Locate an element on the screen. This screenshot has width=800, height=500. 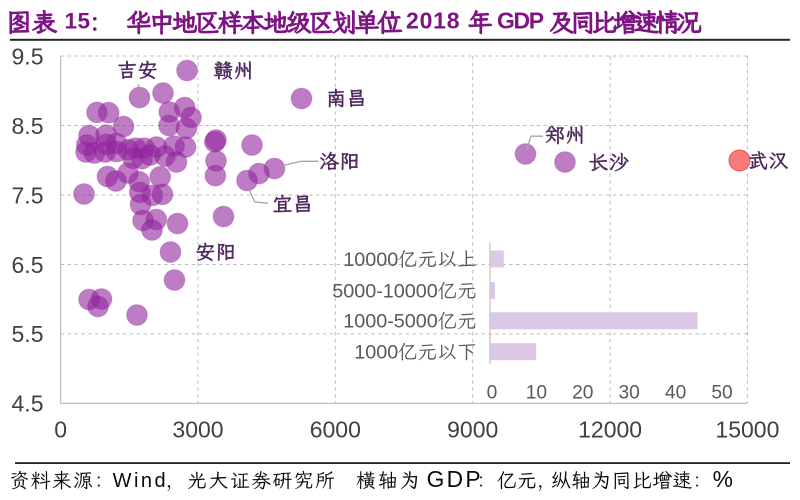
svg-text: 15 is located at coordinates (78, 20).